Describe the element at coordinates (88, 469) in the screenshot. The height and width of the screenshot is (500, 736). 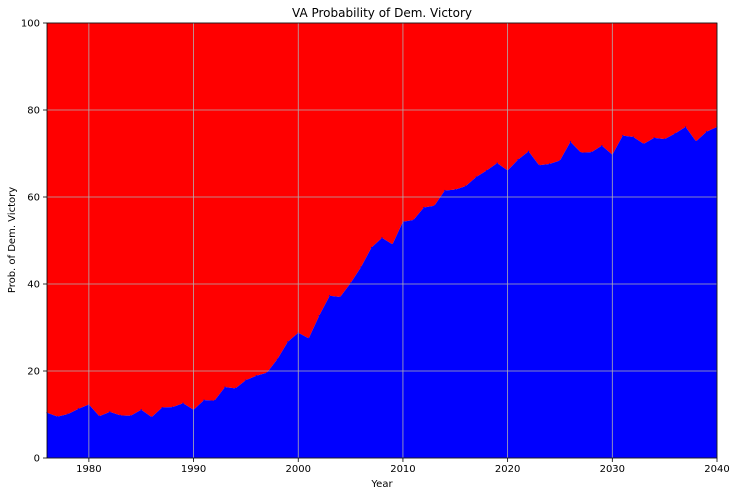
I see `x-tick-label: 1980` at that location.